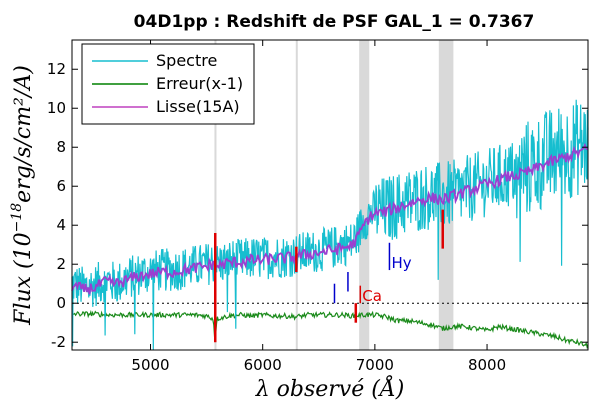  What do you see at coordinates (150, 365) in the screenshot?
I see `x-tick-label-0: 5000` at bounding box center [150, 365].